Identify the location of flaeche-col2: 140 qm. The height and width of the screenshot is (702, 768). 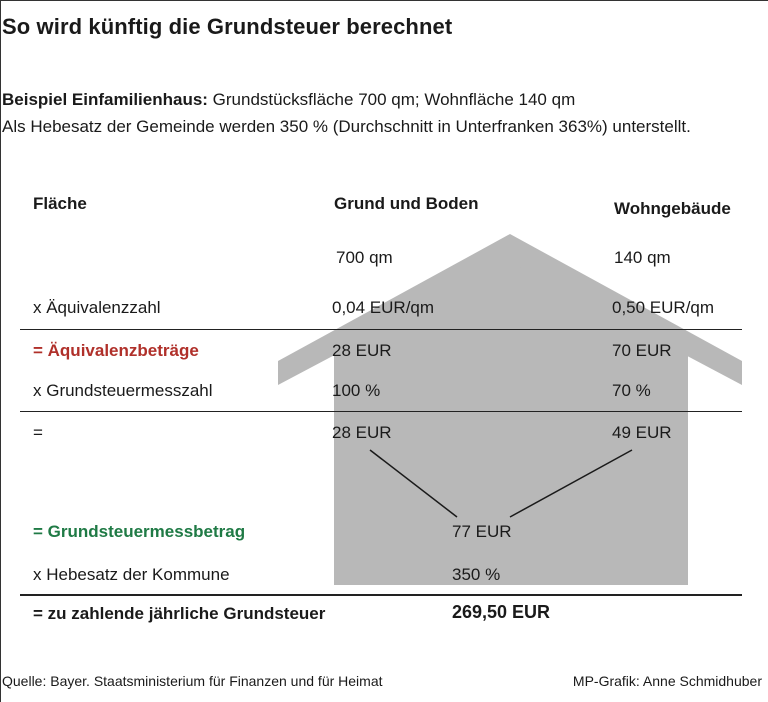
(642, 257).